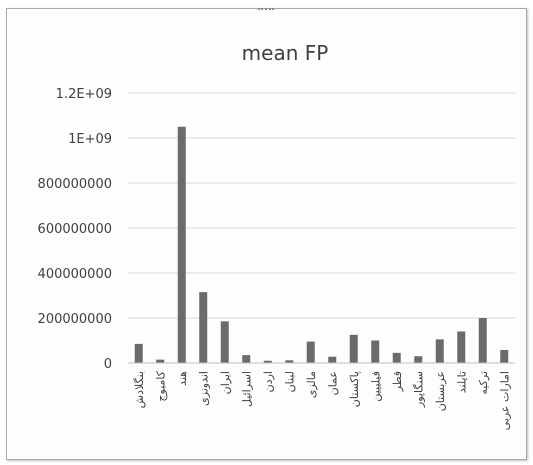 This screenshot has width=533, height=465. I want to click on y-tick-label: 0, so click(108, 364).